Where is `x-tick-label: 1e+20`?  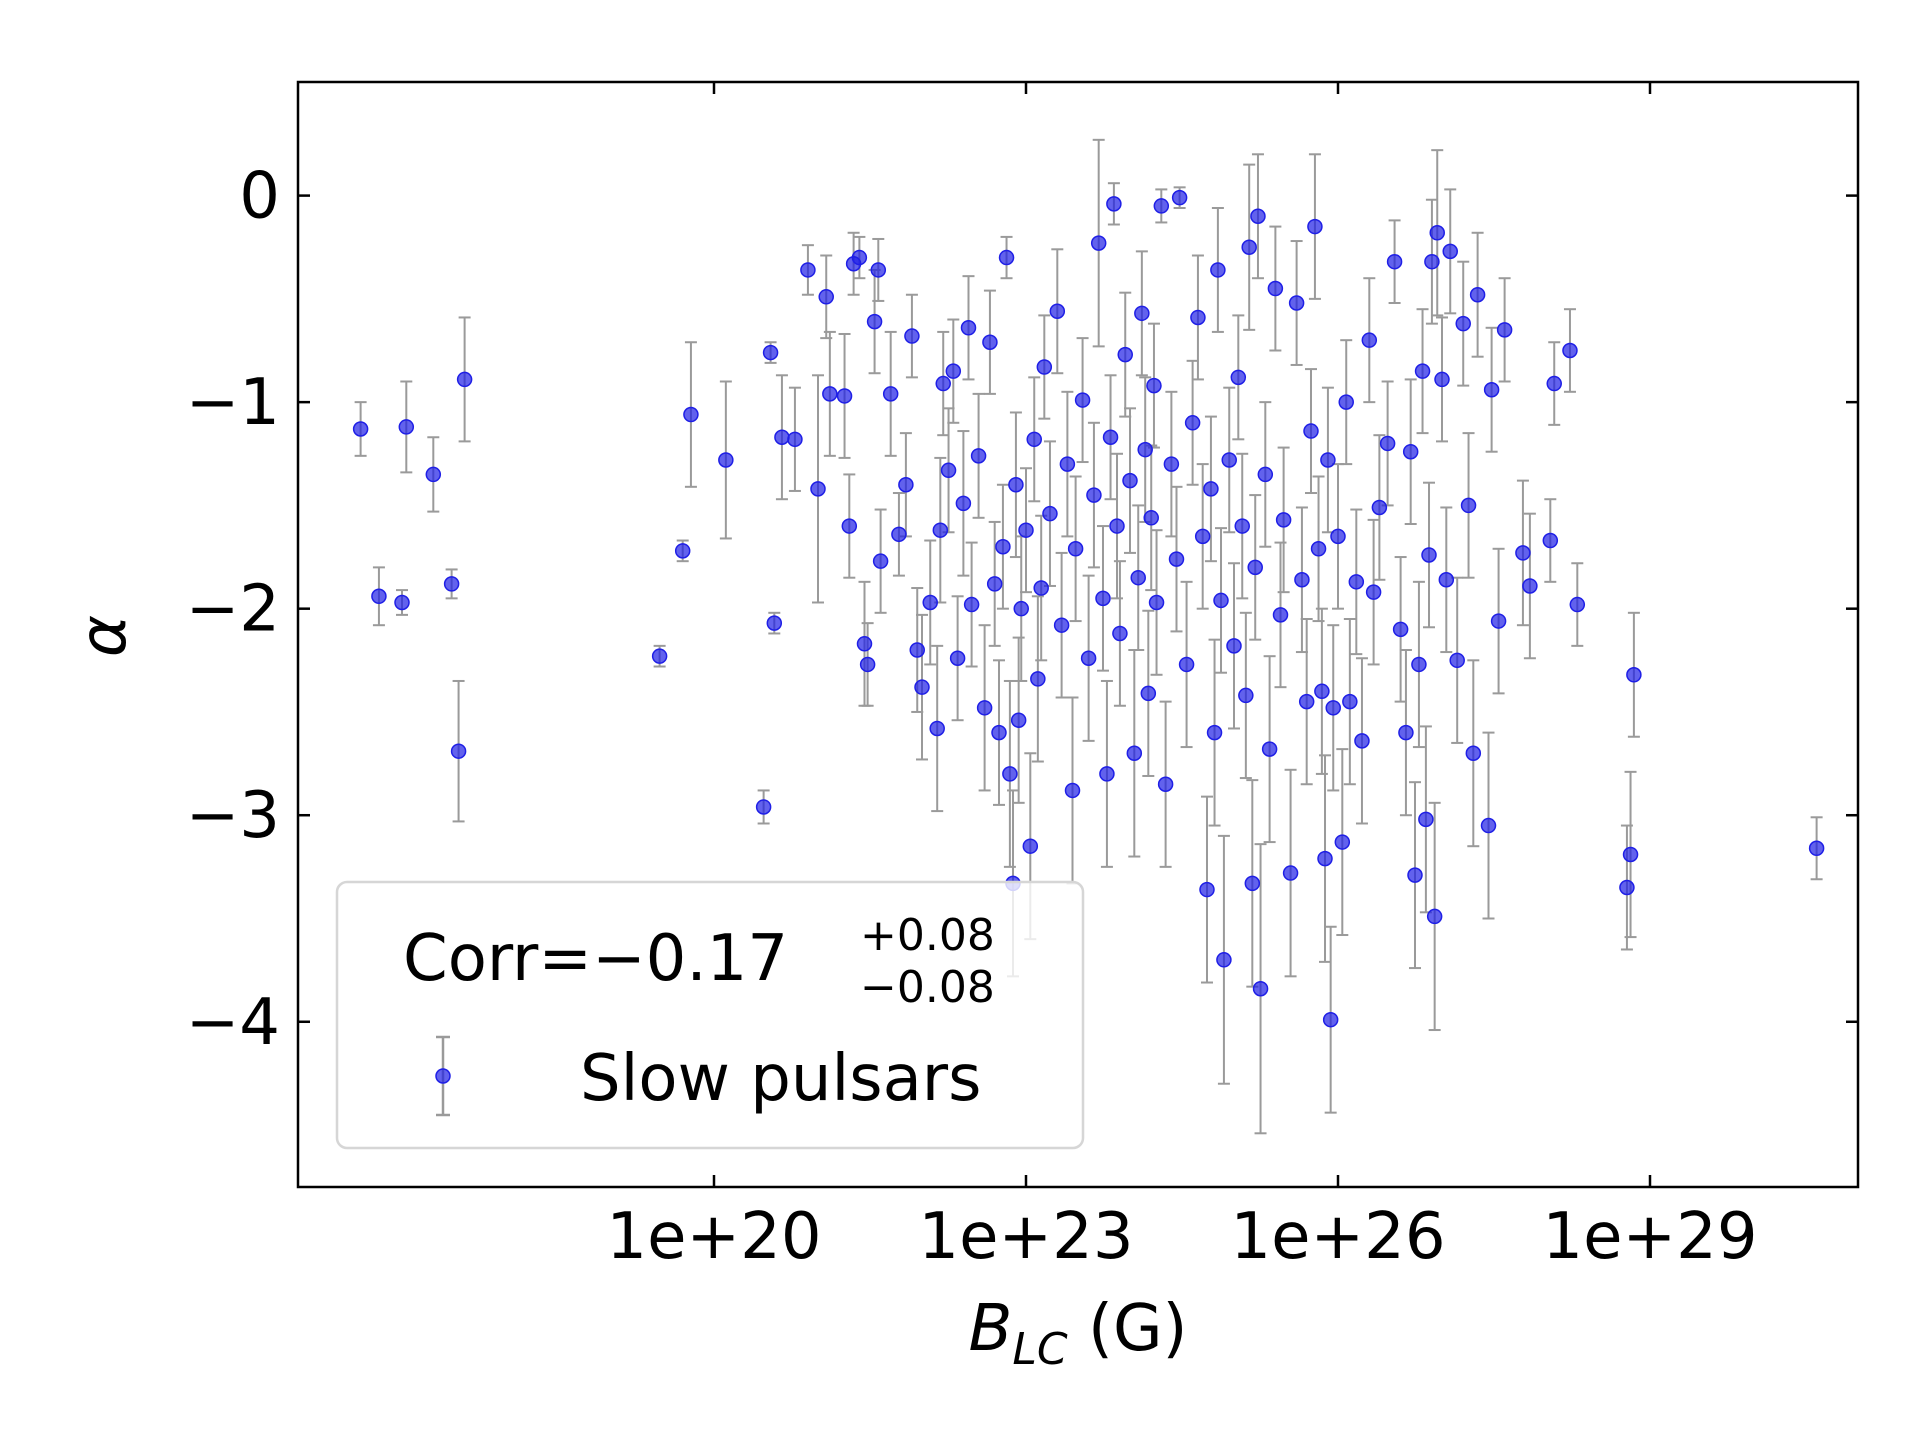 x-tick-label: 1e+20 is located at coordinates (713, 1237).